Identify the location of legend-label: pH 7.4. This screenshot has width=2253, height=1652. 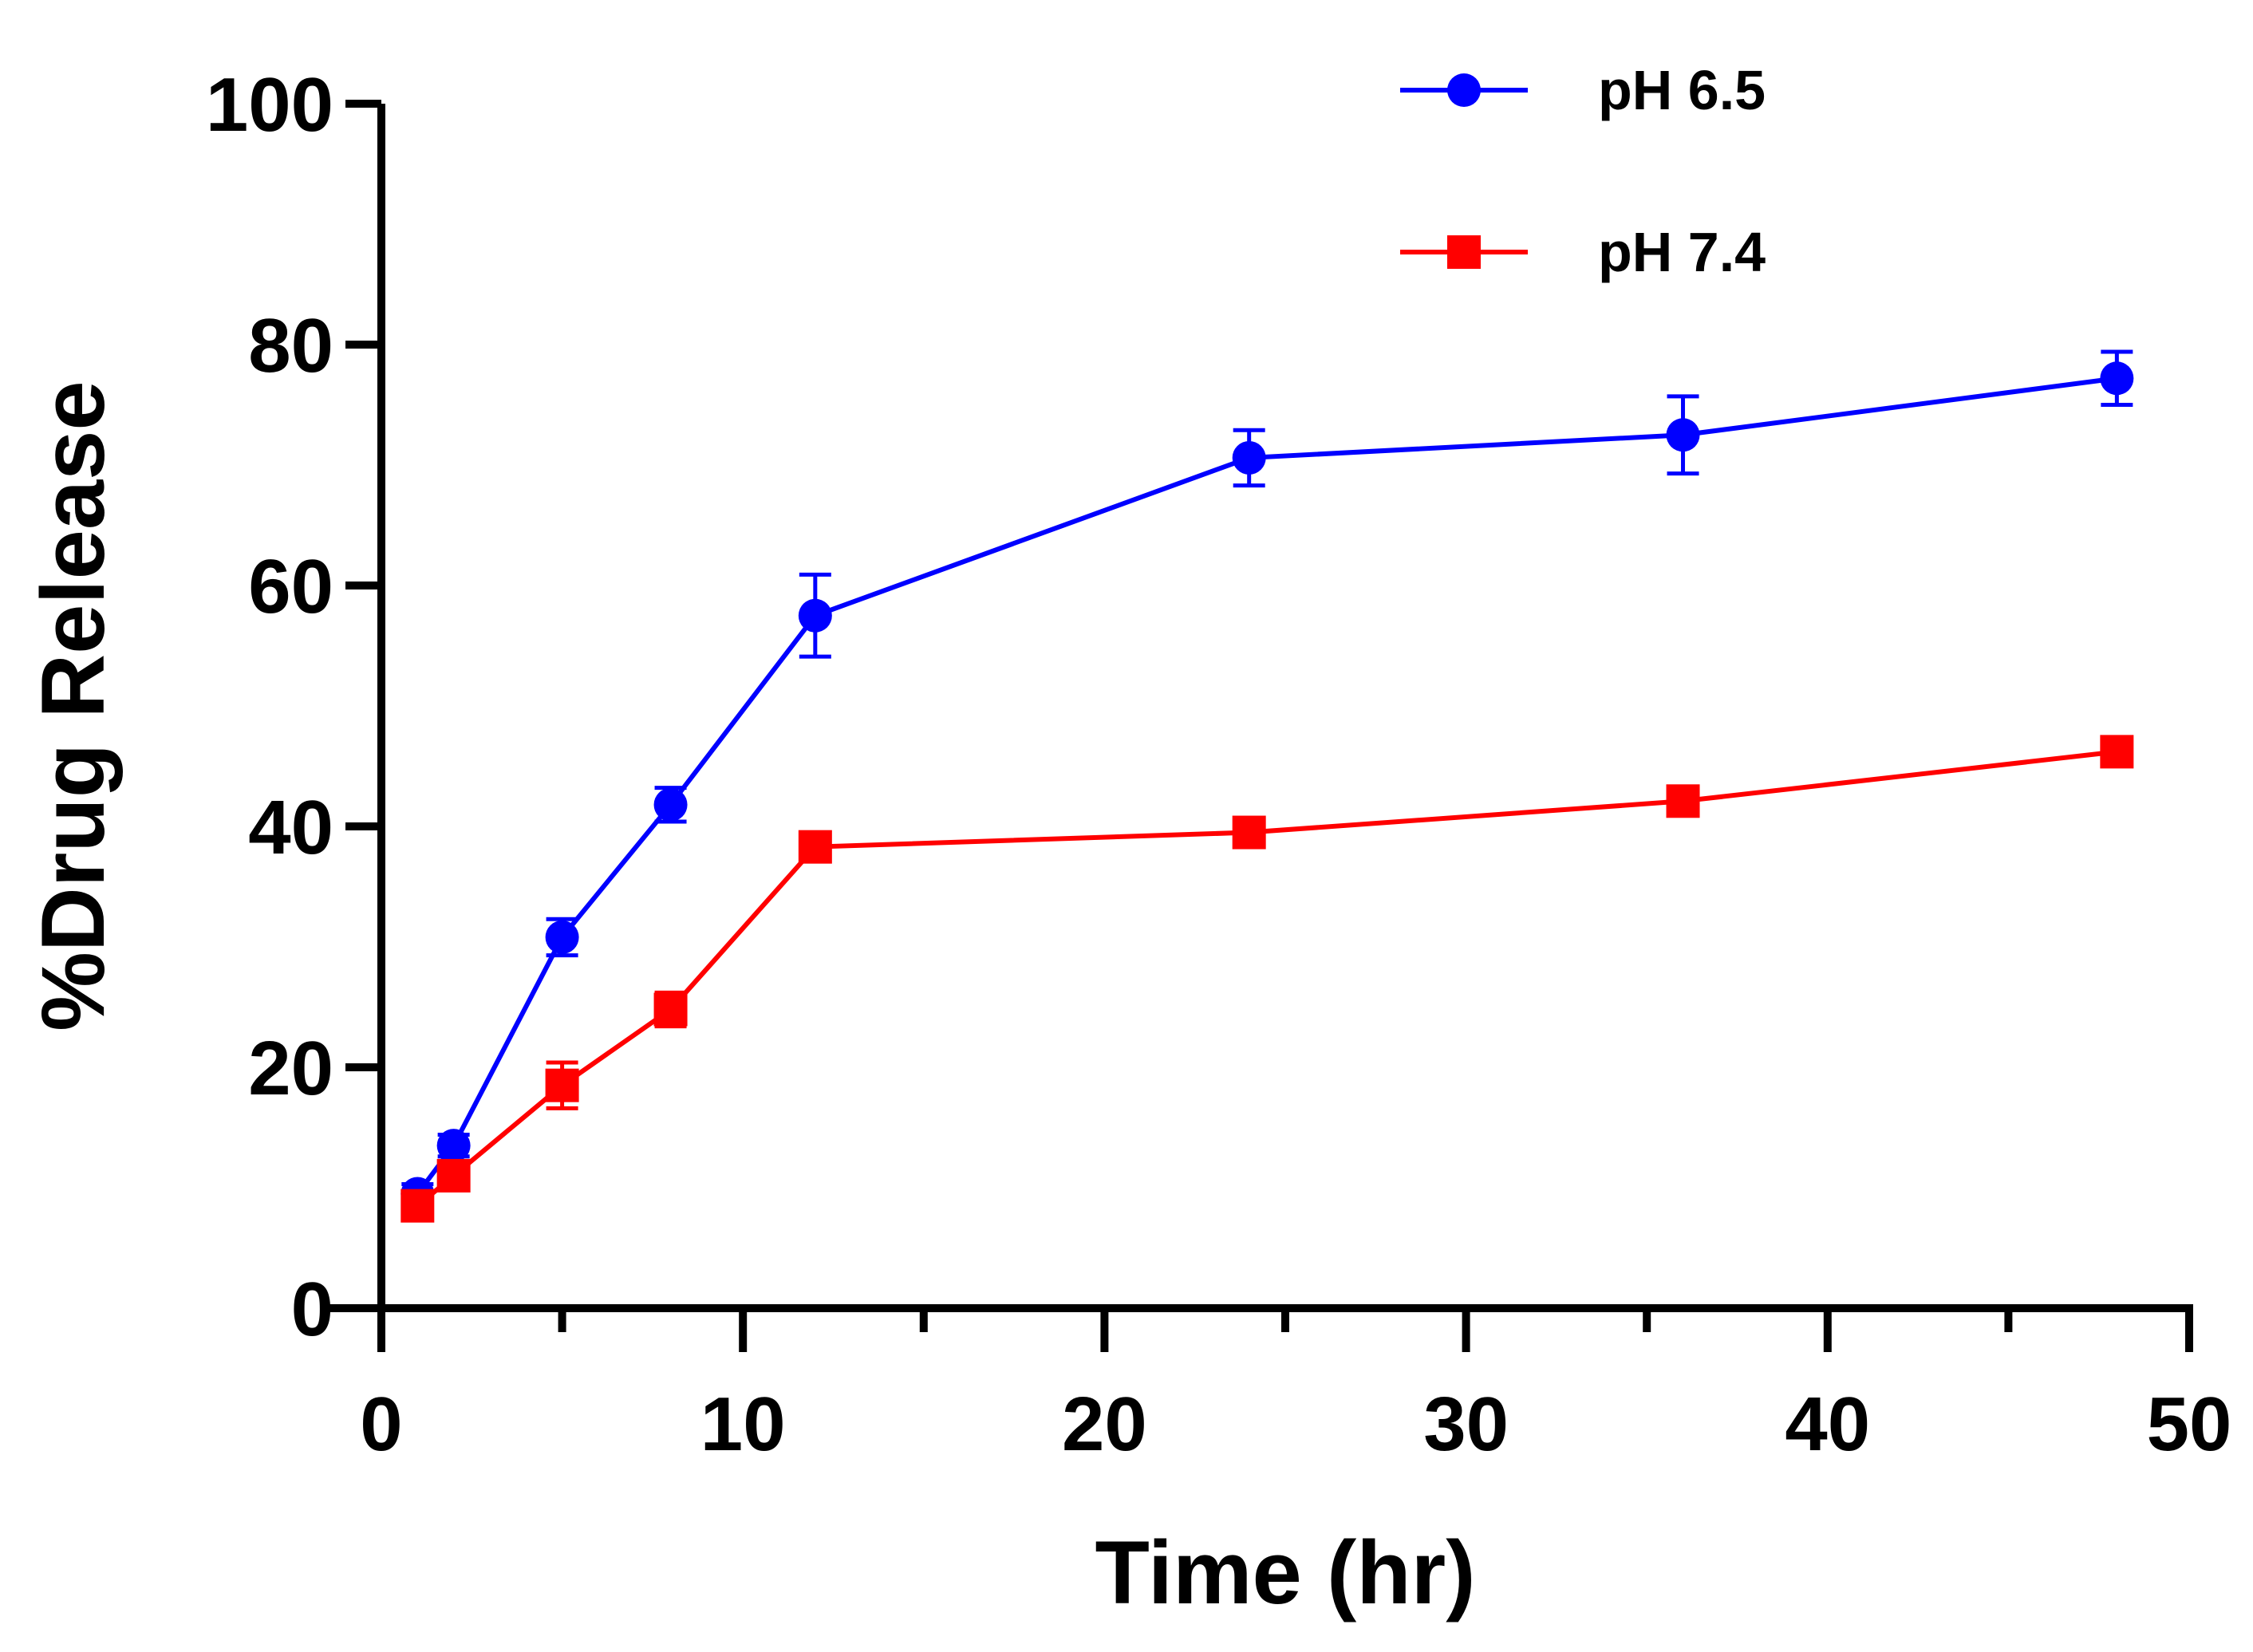
(1682, 252).